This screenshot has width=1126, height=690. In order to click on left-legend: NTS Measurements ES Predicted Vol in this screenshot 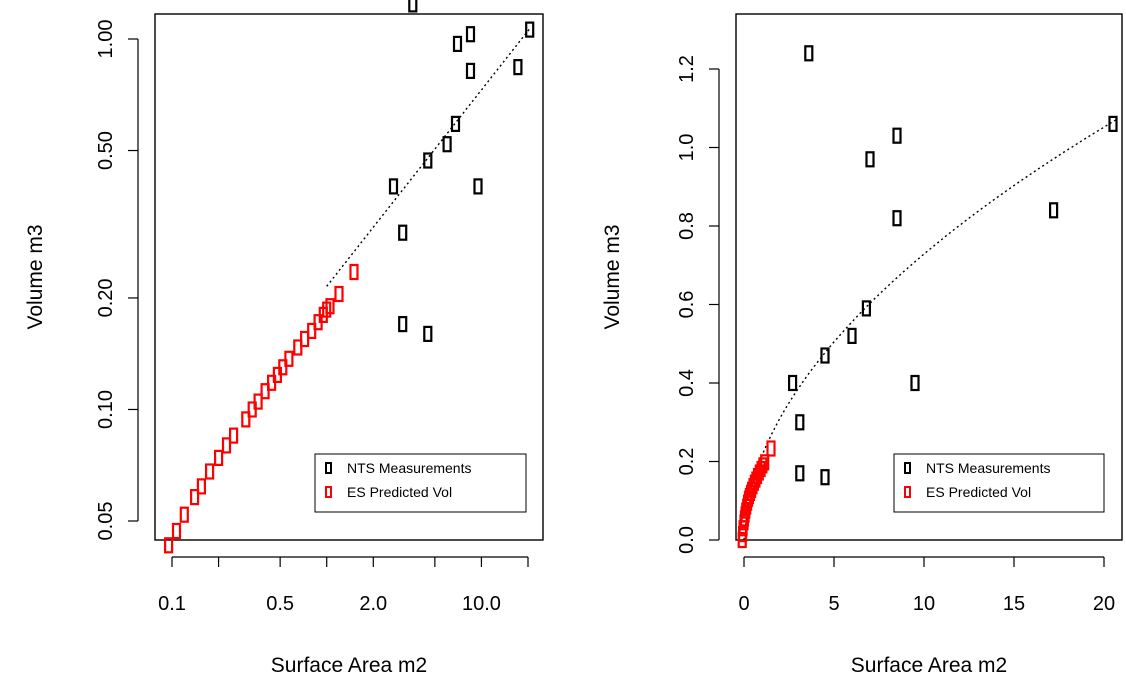, I will do `click(420, 483)`.